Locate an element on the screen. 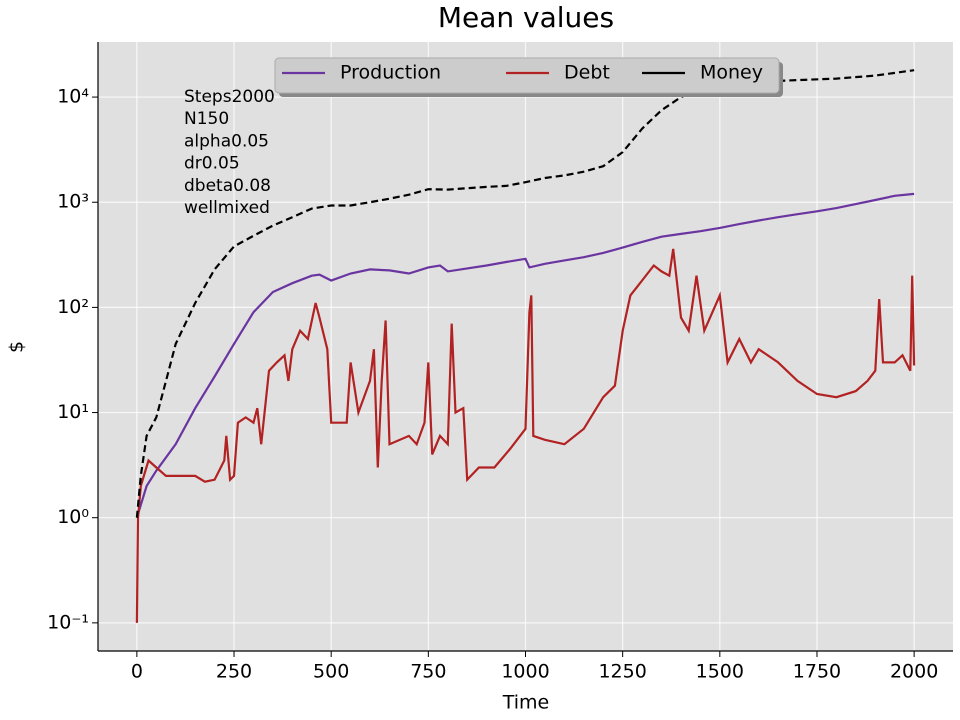 The image size is (960, 720). x-tick-label: 500 is located at coordinates (331, 672).